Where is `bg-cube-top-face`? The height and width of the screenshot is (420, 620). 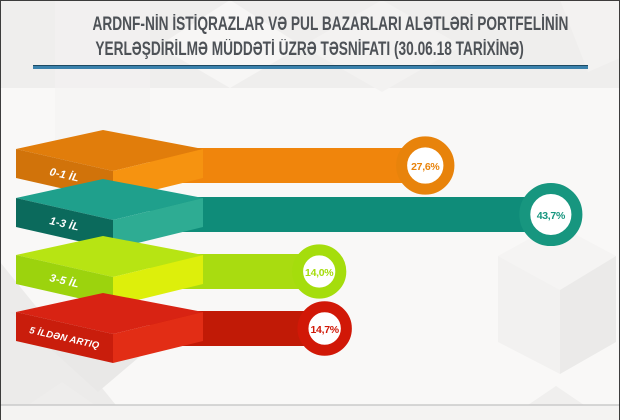
bg-cube-top-face is located at coordinates (557, 257).